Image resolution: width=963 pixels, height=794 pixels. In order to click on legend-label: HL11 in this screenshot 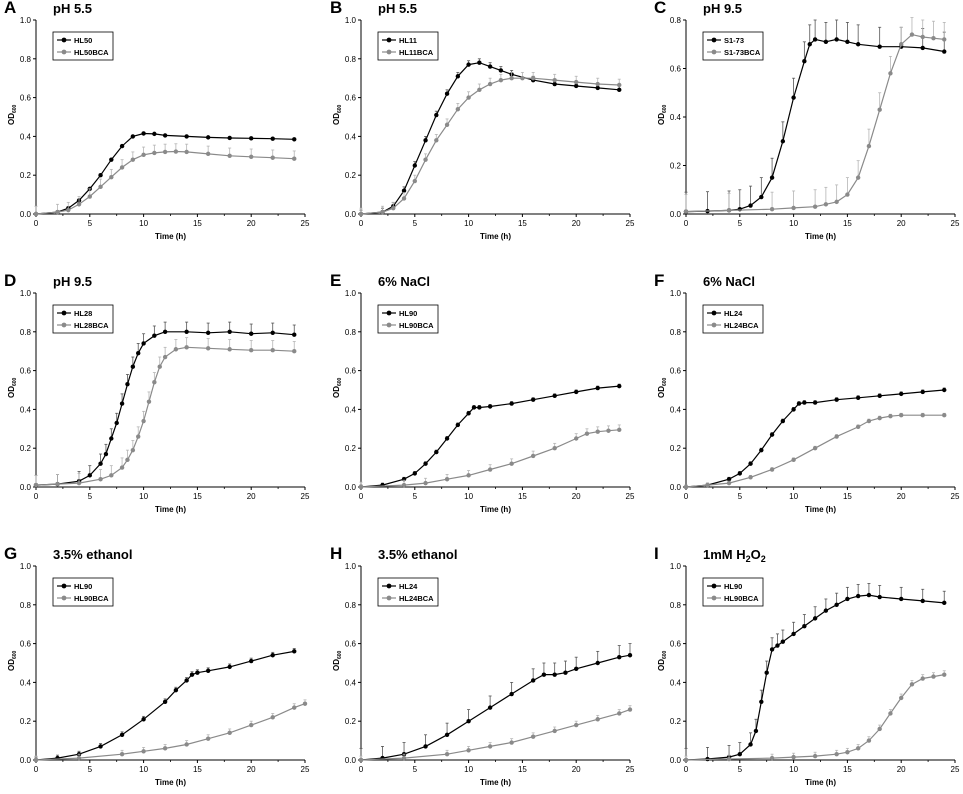, I will do `click(408, 40)`.